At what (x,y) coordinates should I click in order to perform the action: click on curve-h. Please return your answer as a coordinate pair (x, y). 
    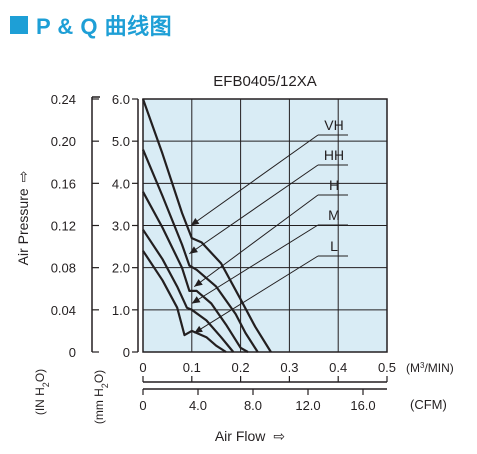
    Looking at the image, I should click on (195, 272).